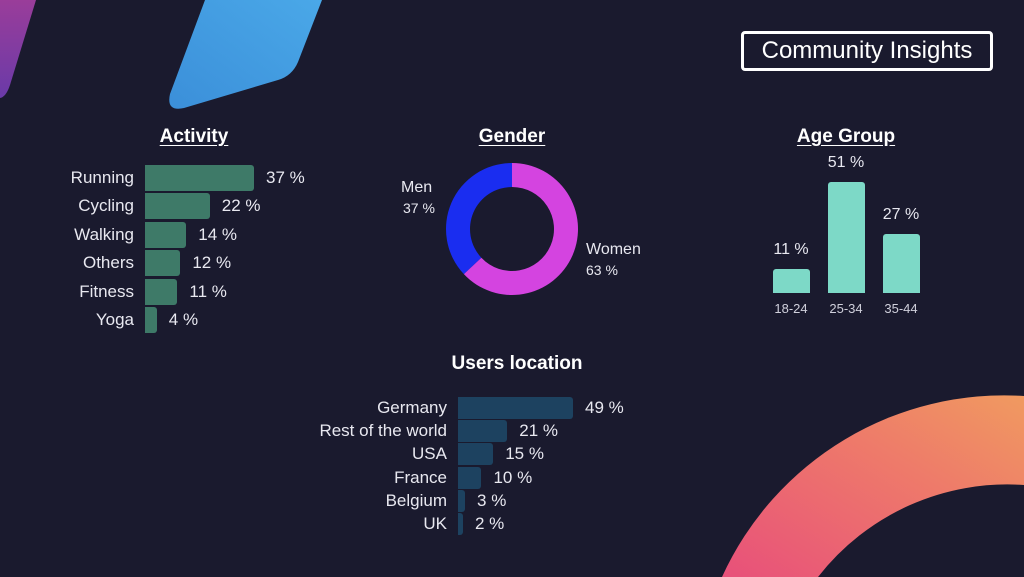 This screenshot has height=577, width=1024. Describe the element at coordinates (515, 408) in the screenshot. I see `location-bar-germany` at that location.